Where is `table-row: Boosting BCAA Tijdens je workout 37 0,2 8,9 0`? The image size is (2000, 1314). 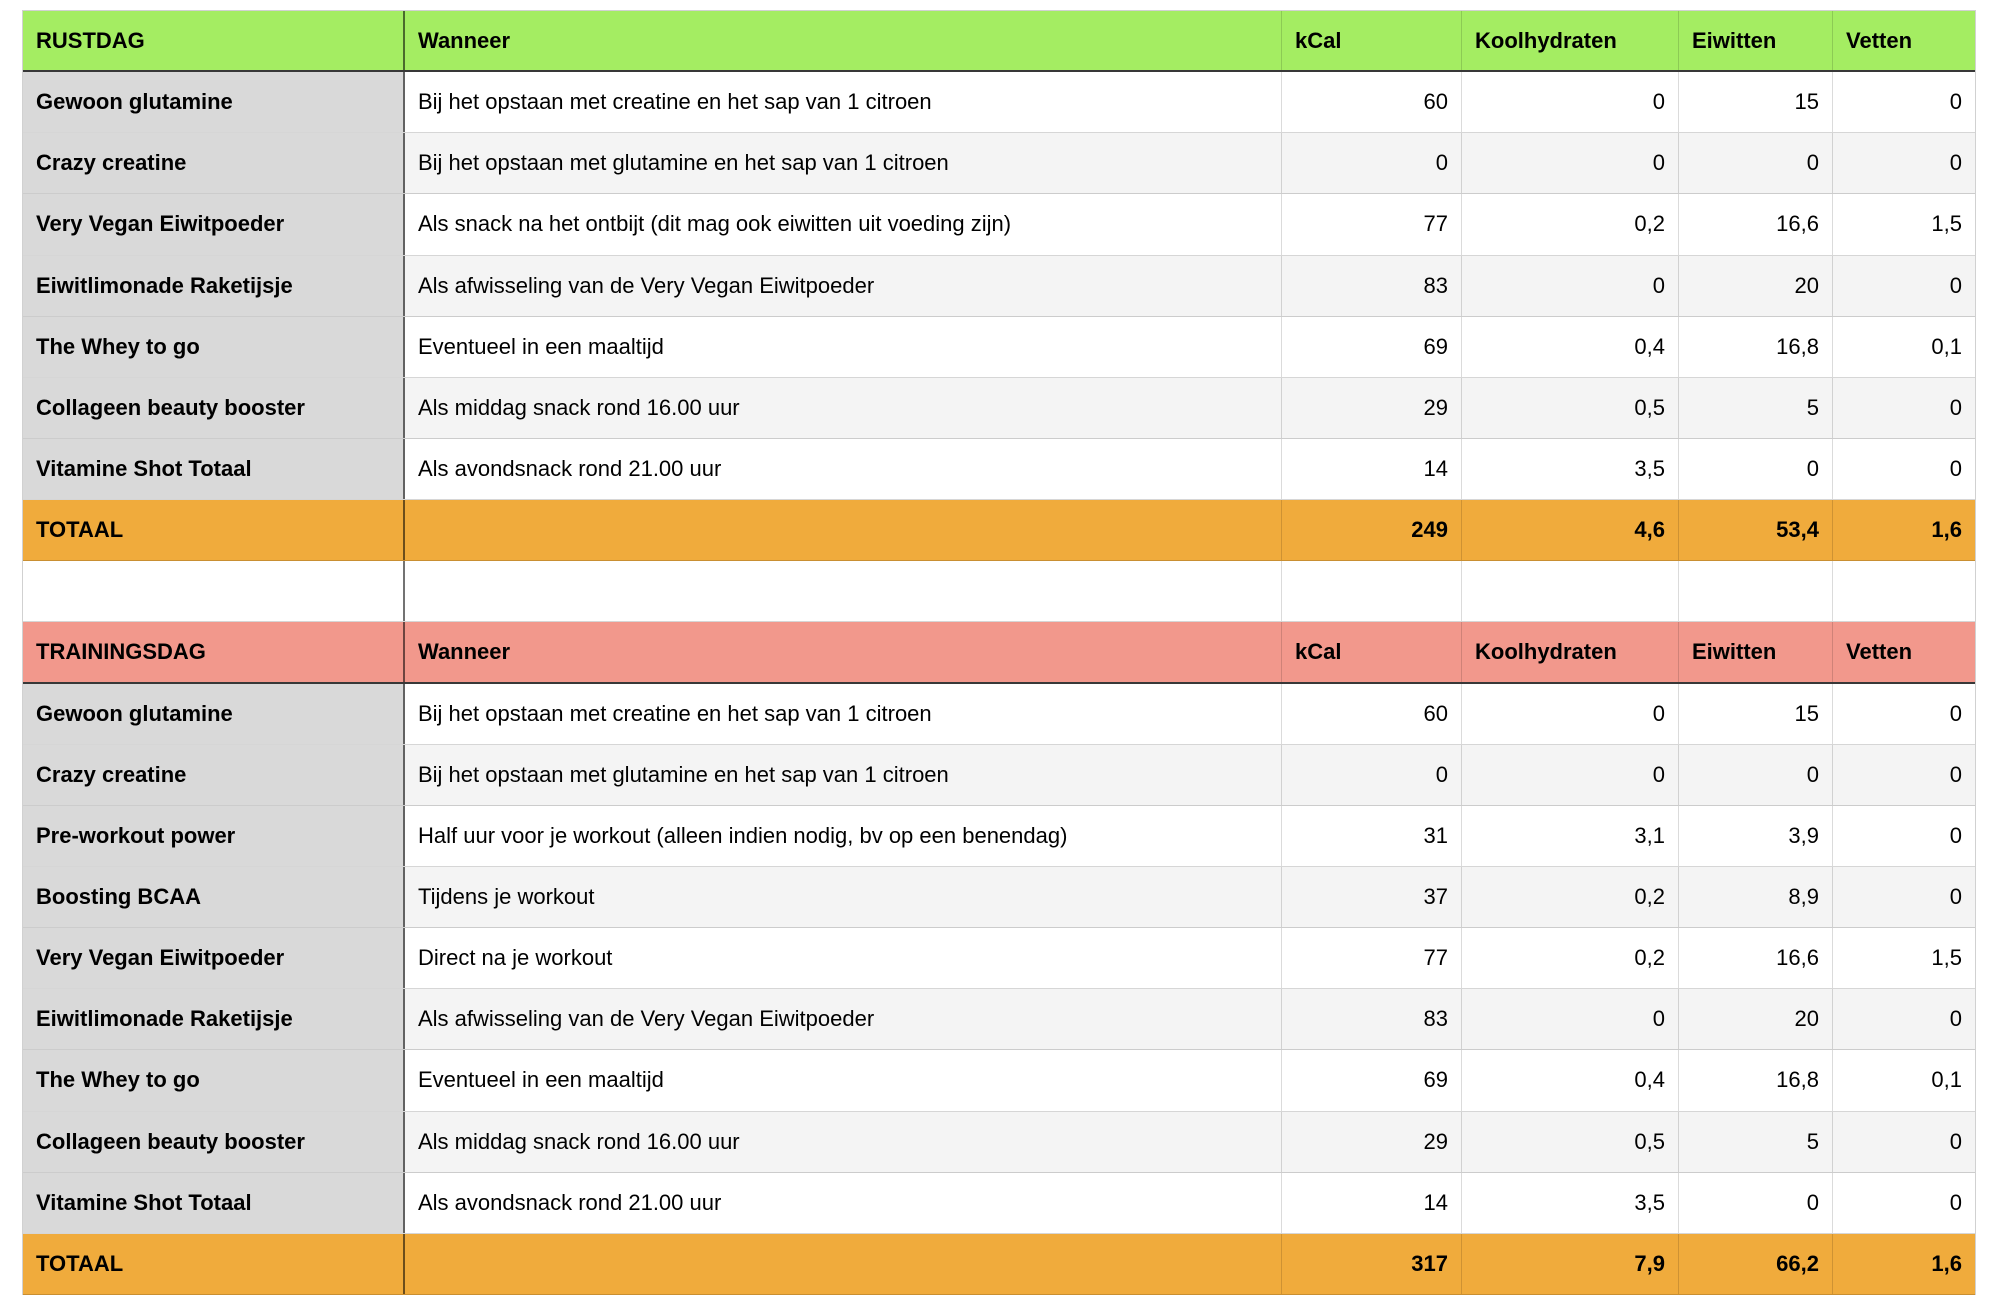 table-row: Boosting BCAA Tijdens je workout 37 0,2 8,9 0 is located at coordinates (999, 897).